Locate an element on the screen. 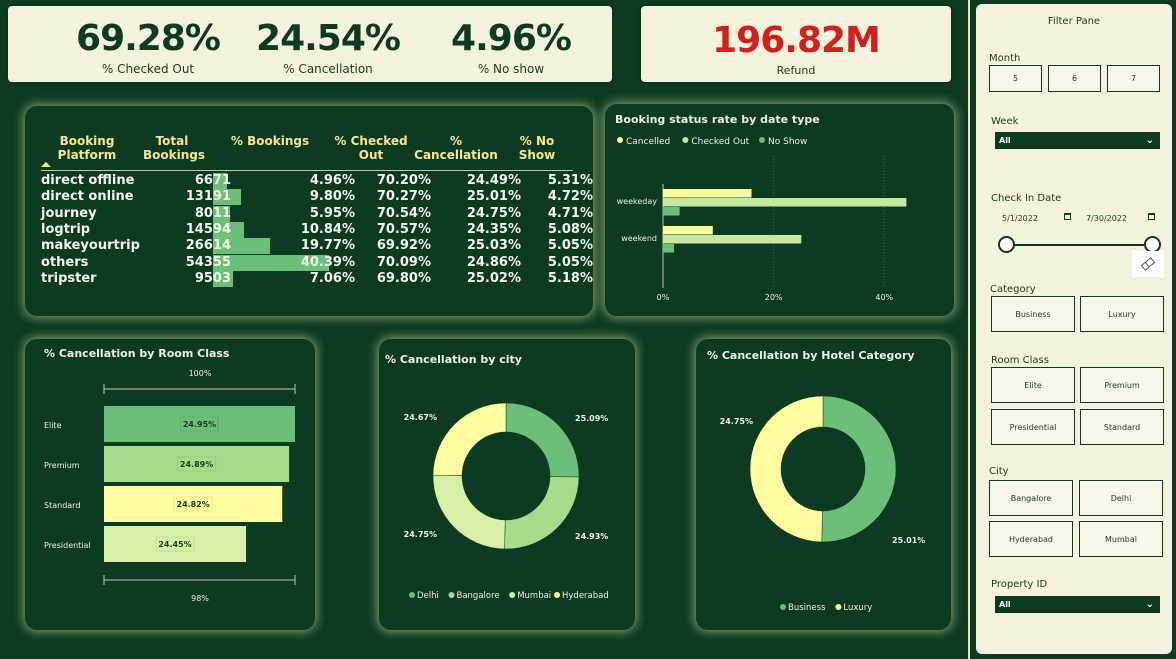 Image resolution: width=1176 pixels, height=659 pixels. x-tick-label: 0% is located at coordinates (663, 297).